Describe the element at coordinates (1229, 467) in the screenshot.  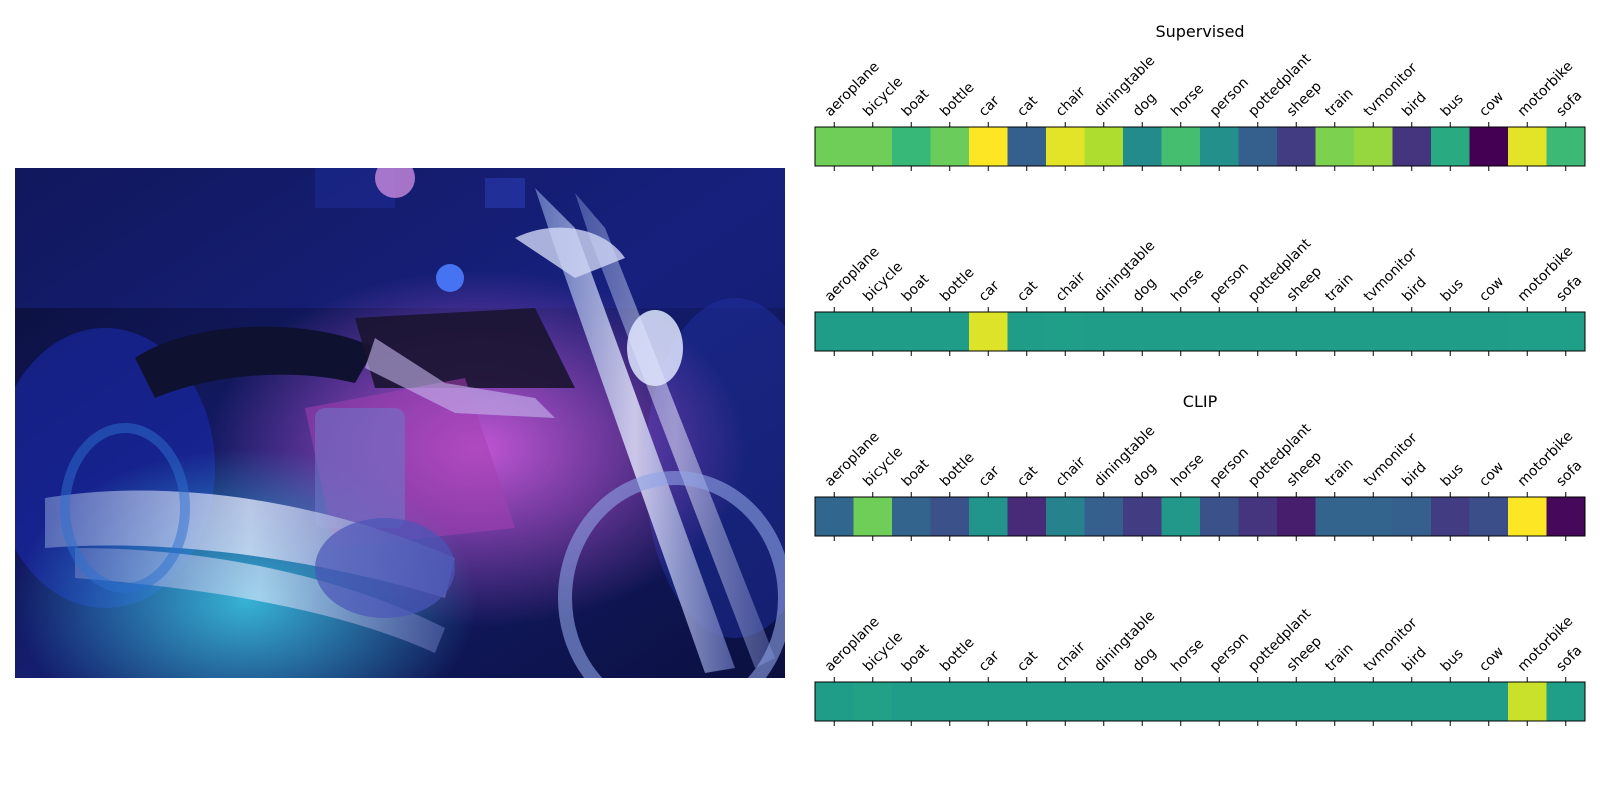
I see `category-label: person` at that location.